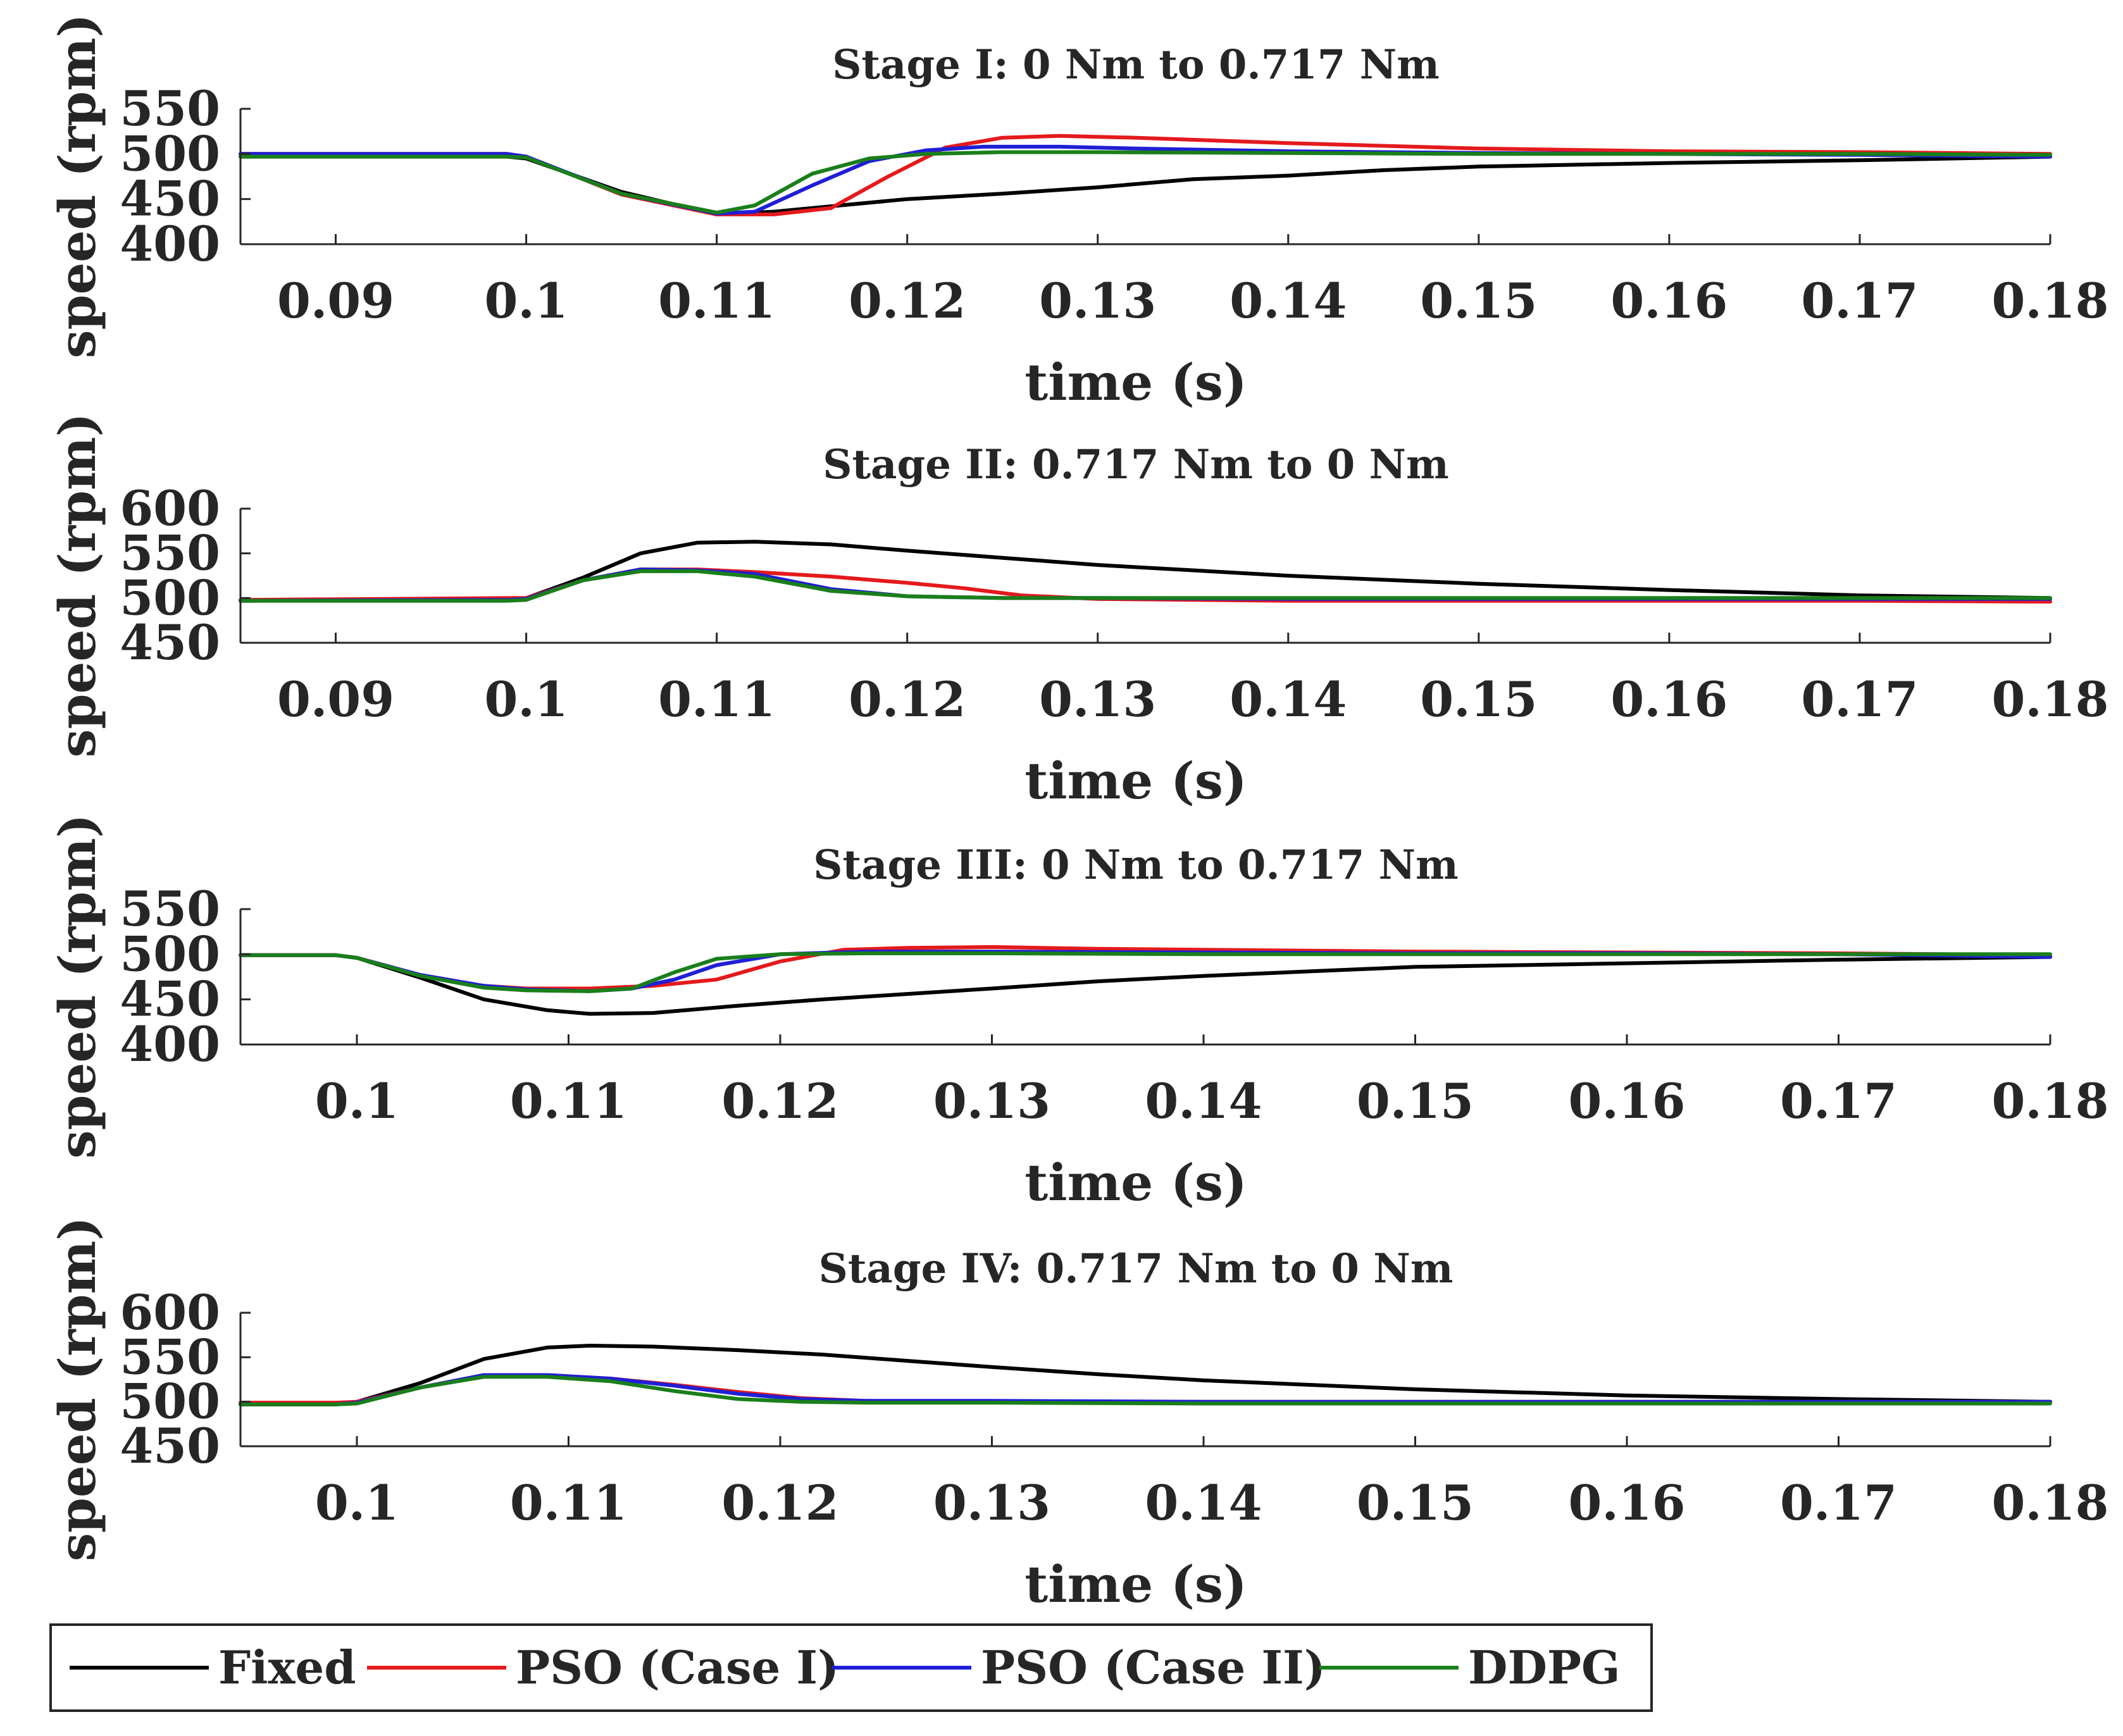 The height and width of the screenshot is (1736, 2123). What do you see at coordinates (851, 1667) in the screenshot?
I see `legend: Fixed PSO (Case I) PSO (Case II) DDPG` at bounding box center [851, 1667].